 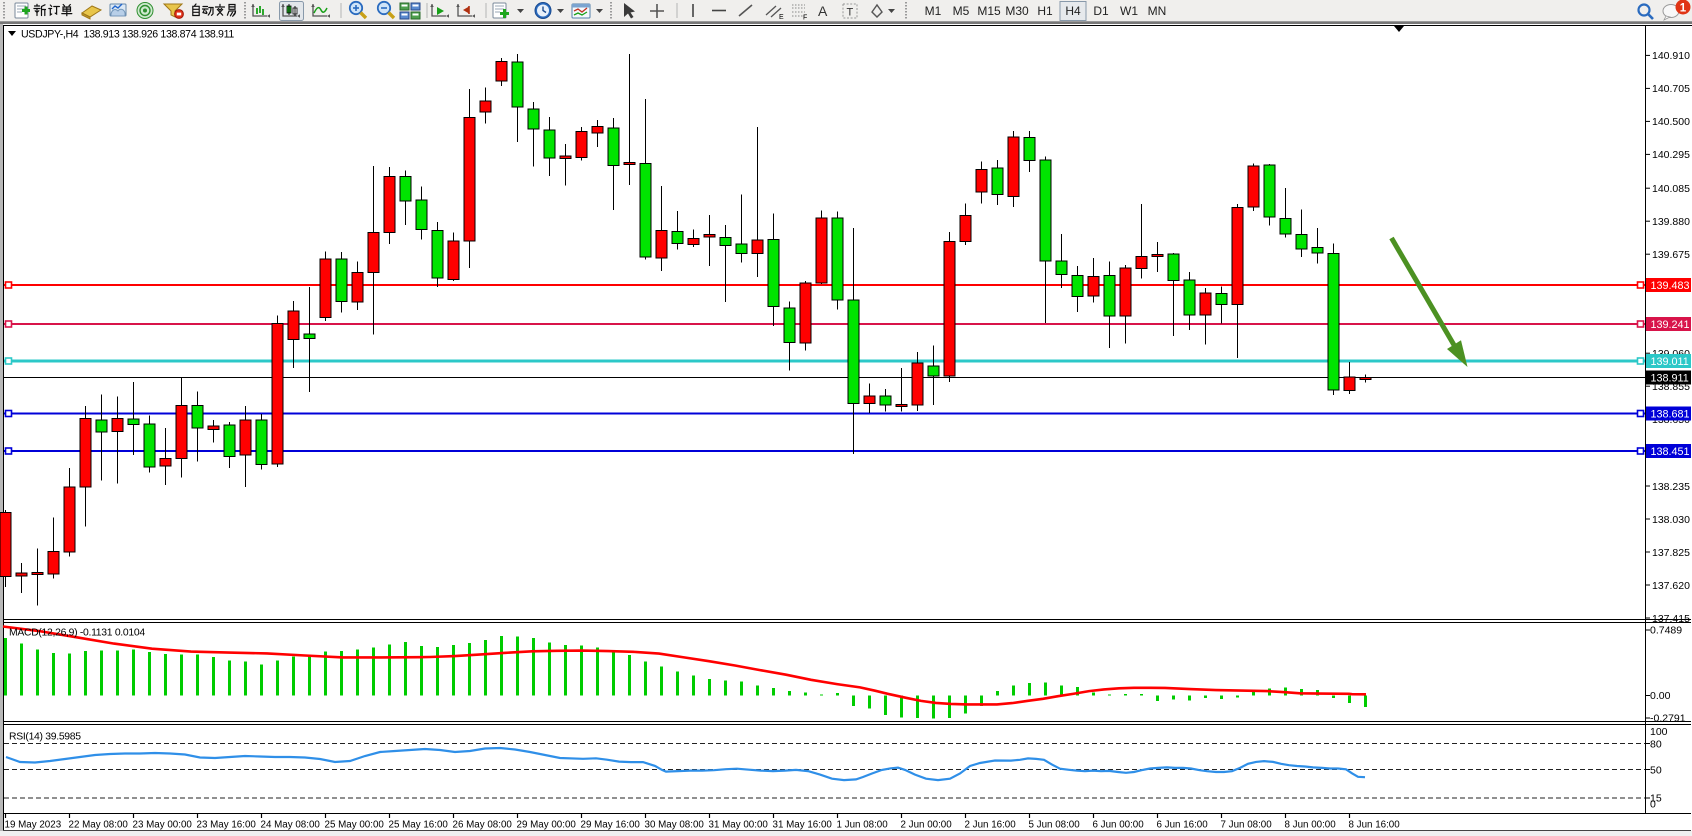 What do you see at coordinates (419, 825) in the screenshot?
I see `svg-text: 25 May 16:00` at bounding box center [419, 825].